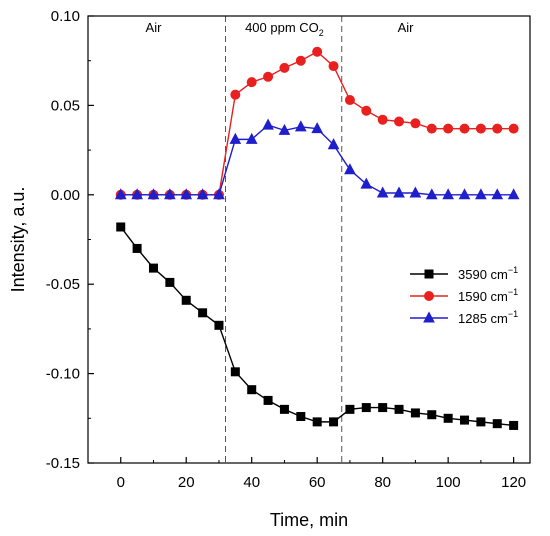 This screenshot has width=550, height=536. Describe the element at coordinates (251, 482) in the screenshot. I see `x-tick-label: 40` at that location.